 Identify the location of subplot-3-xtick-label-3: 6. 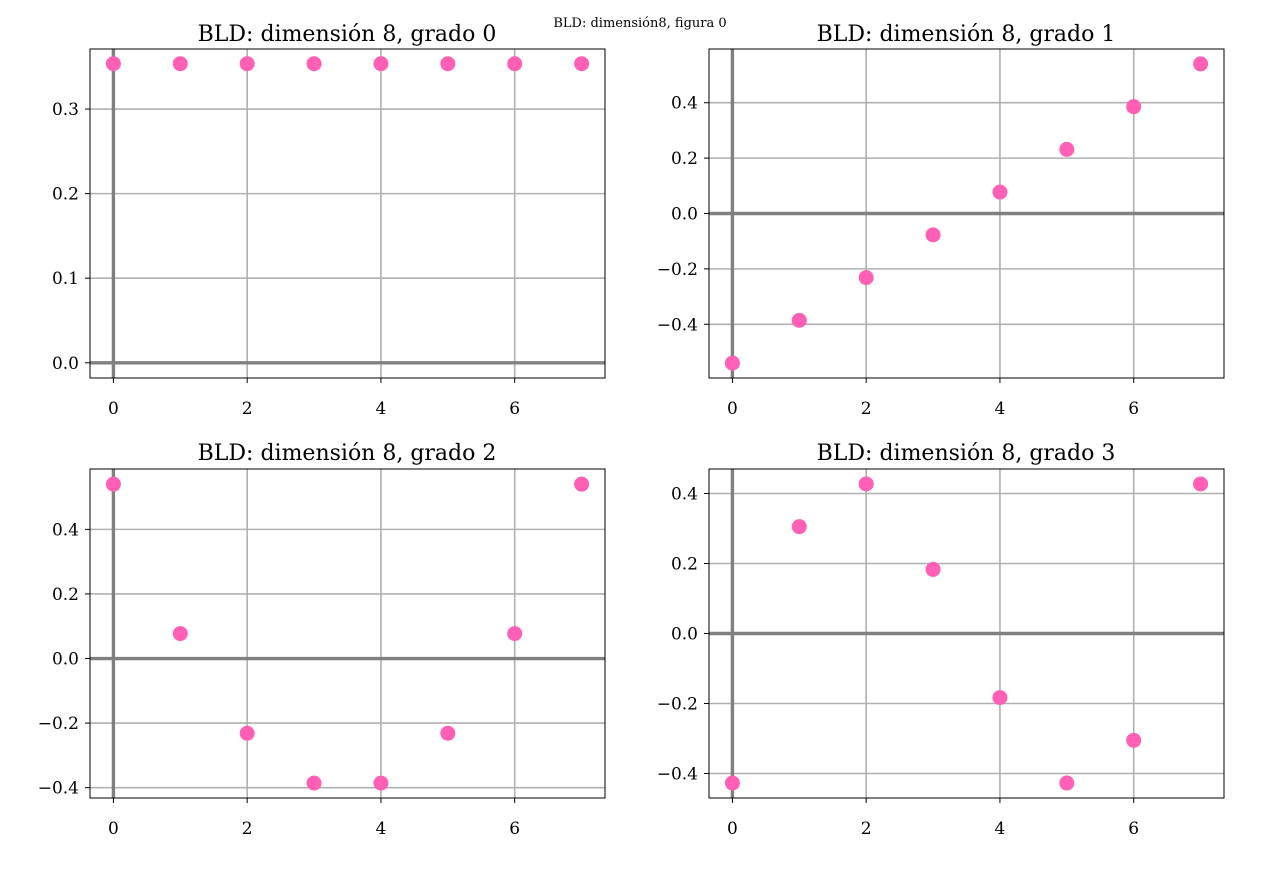
(514, 829).